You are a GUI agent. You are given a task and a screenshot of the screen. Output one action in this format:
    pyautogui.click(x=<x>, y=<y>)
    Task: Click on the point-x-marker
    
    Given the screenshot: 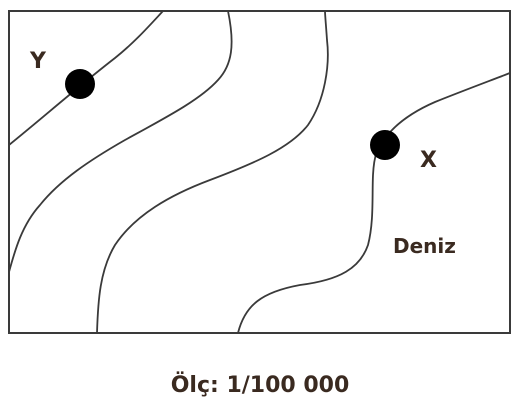 What is the action you would take?
    pyautogui.click(x=385, y=145)
    